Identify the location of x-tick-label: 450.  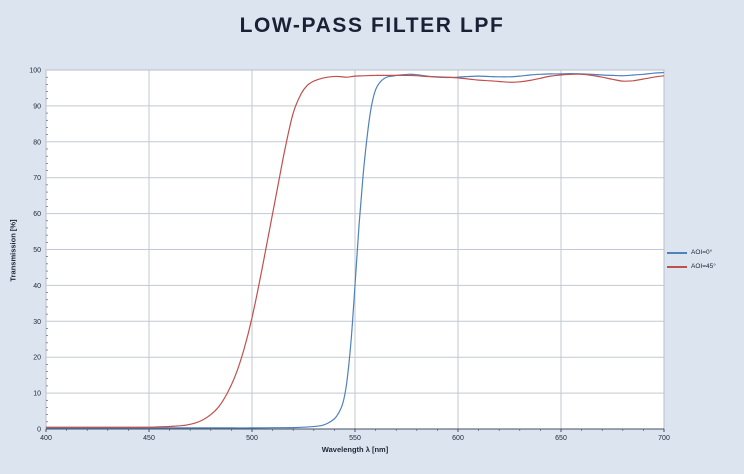
(149, 438).